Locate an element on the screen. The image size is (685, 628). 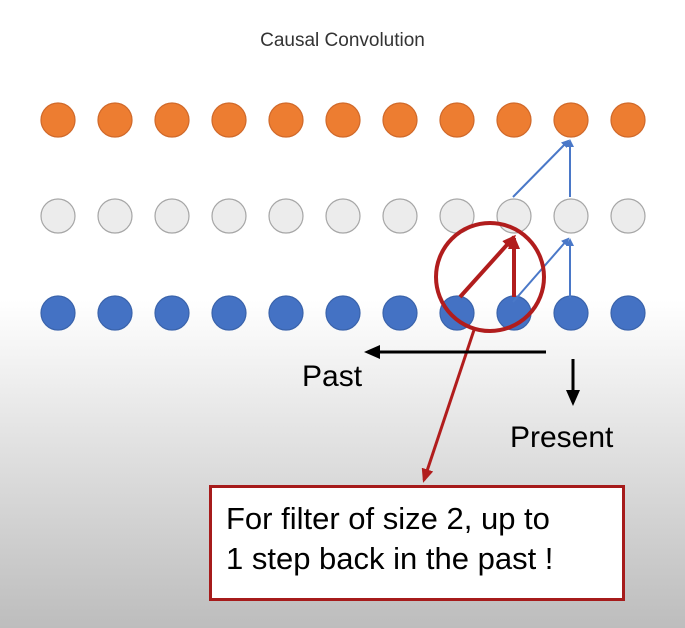
highlighted-filter is located at coordinates (483, 352).